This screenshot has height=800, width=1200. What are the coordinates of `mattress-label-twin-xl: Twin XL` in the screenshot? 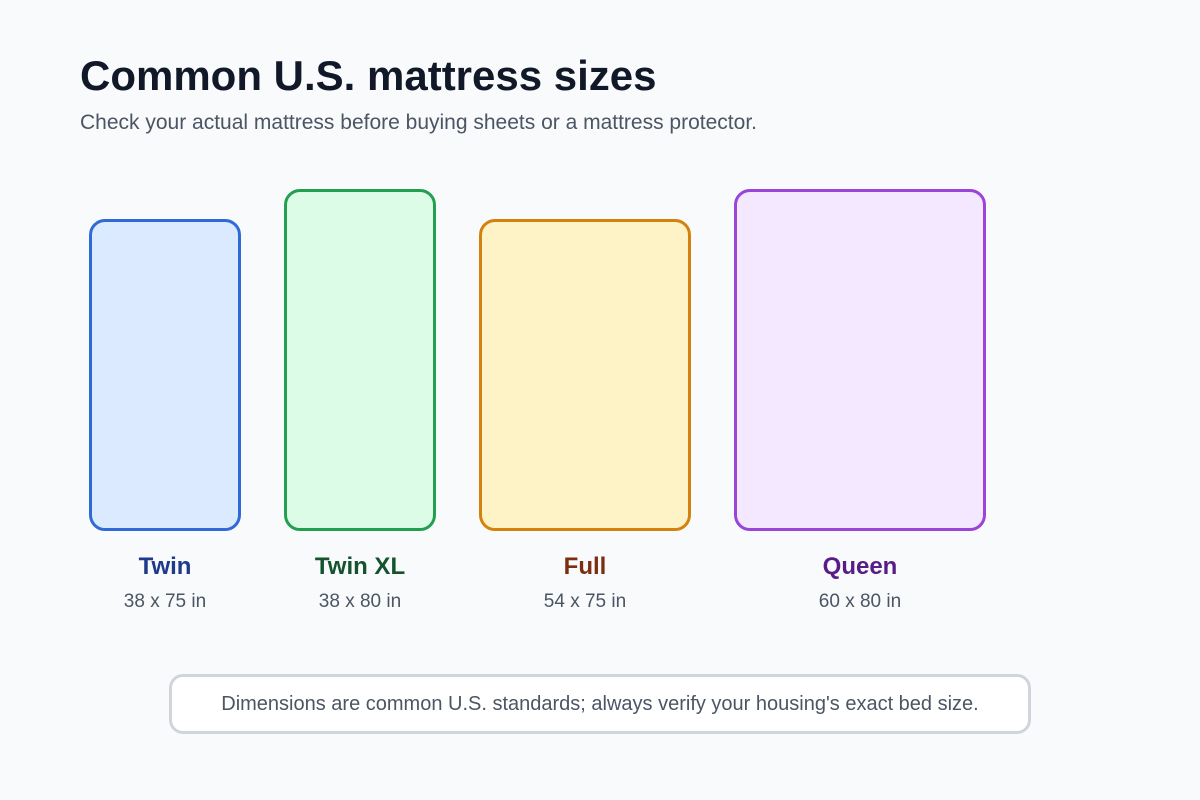 It's located at (360, 566).